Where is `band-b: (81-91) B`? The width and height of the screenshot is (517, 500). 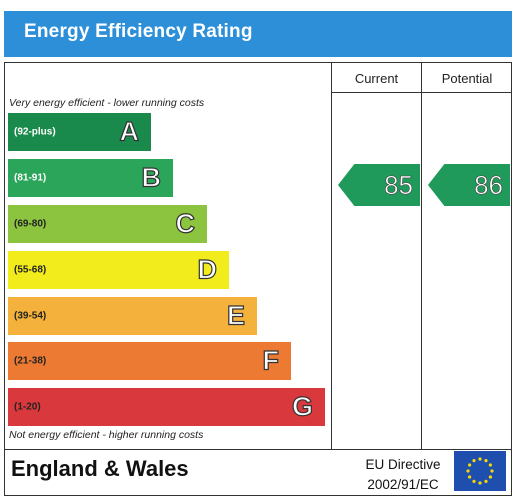
band-b: (81-91) B is located at coordinates (90, 178).